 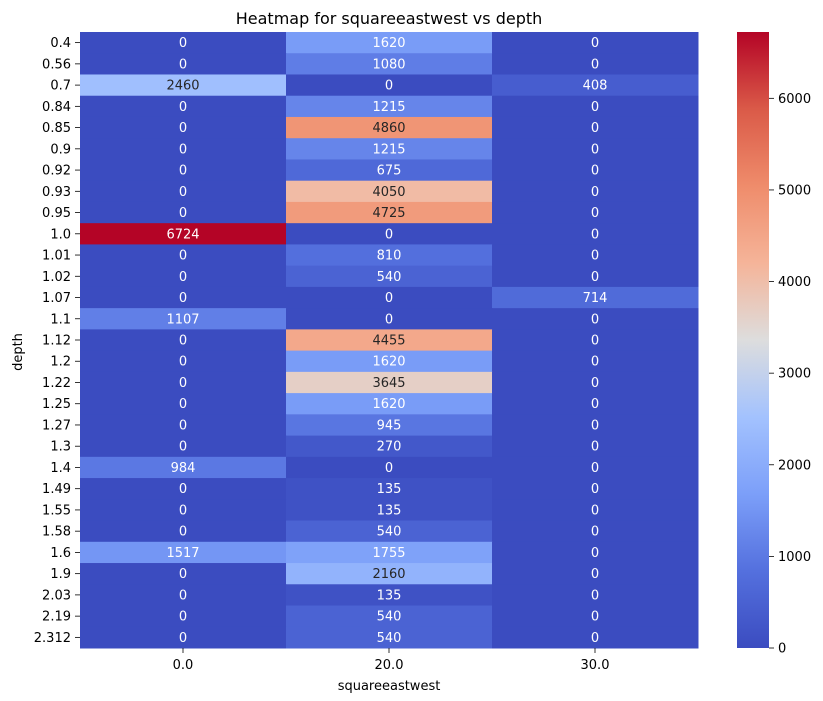 I want to click on chart-title: Heatmap for squareeastwest vs depth, so click(x=389, y=18).